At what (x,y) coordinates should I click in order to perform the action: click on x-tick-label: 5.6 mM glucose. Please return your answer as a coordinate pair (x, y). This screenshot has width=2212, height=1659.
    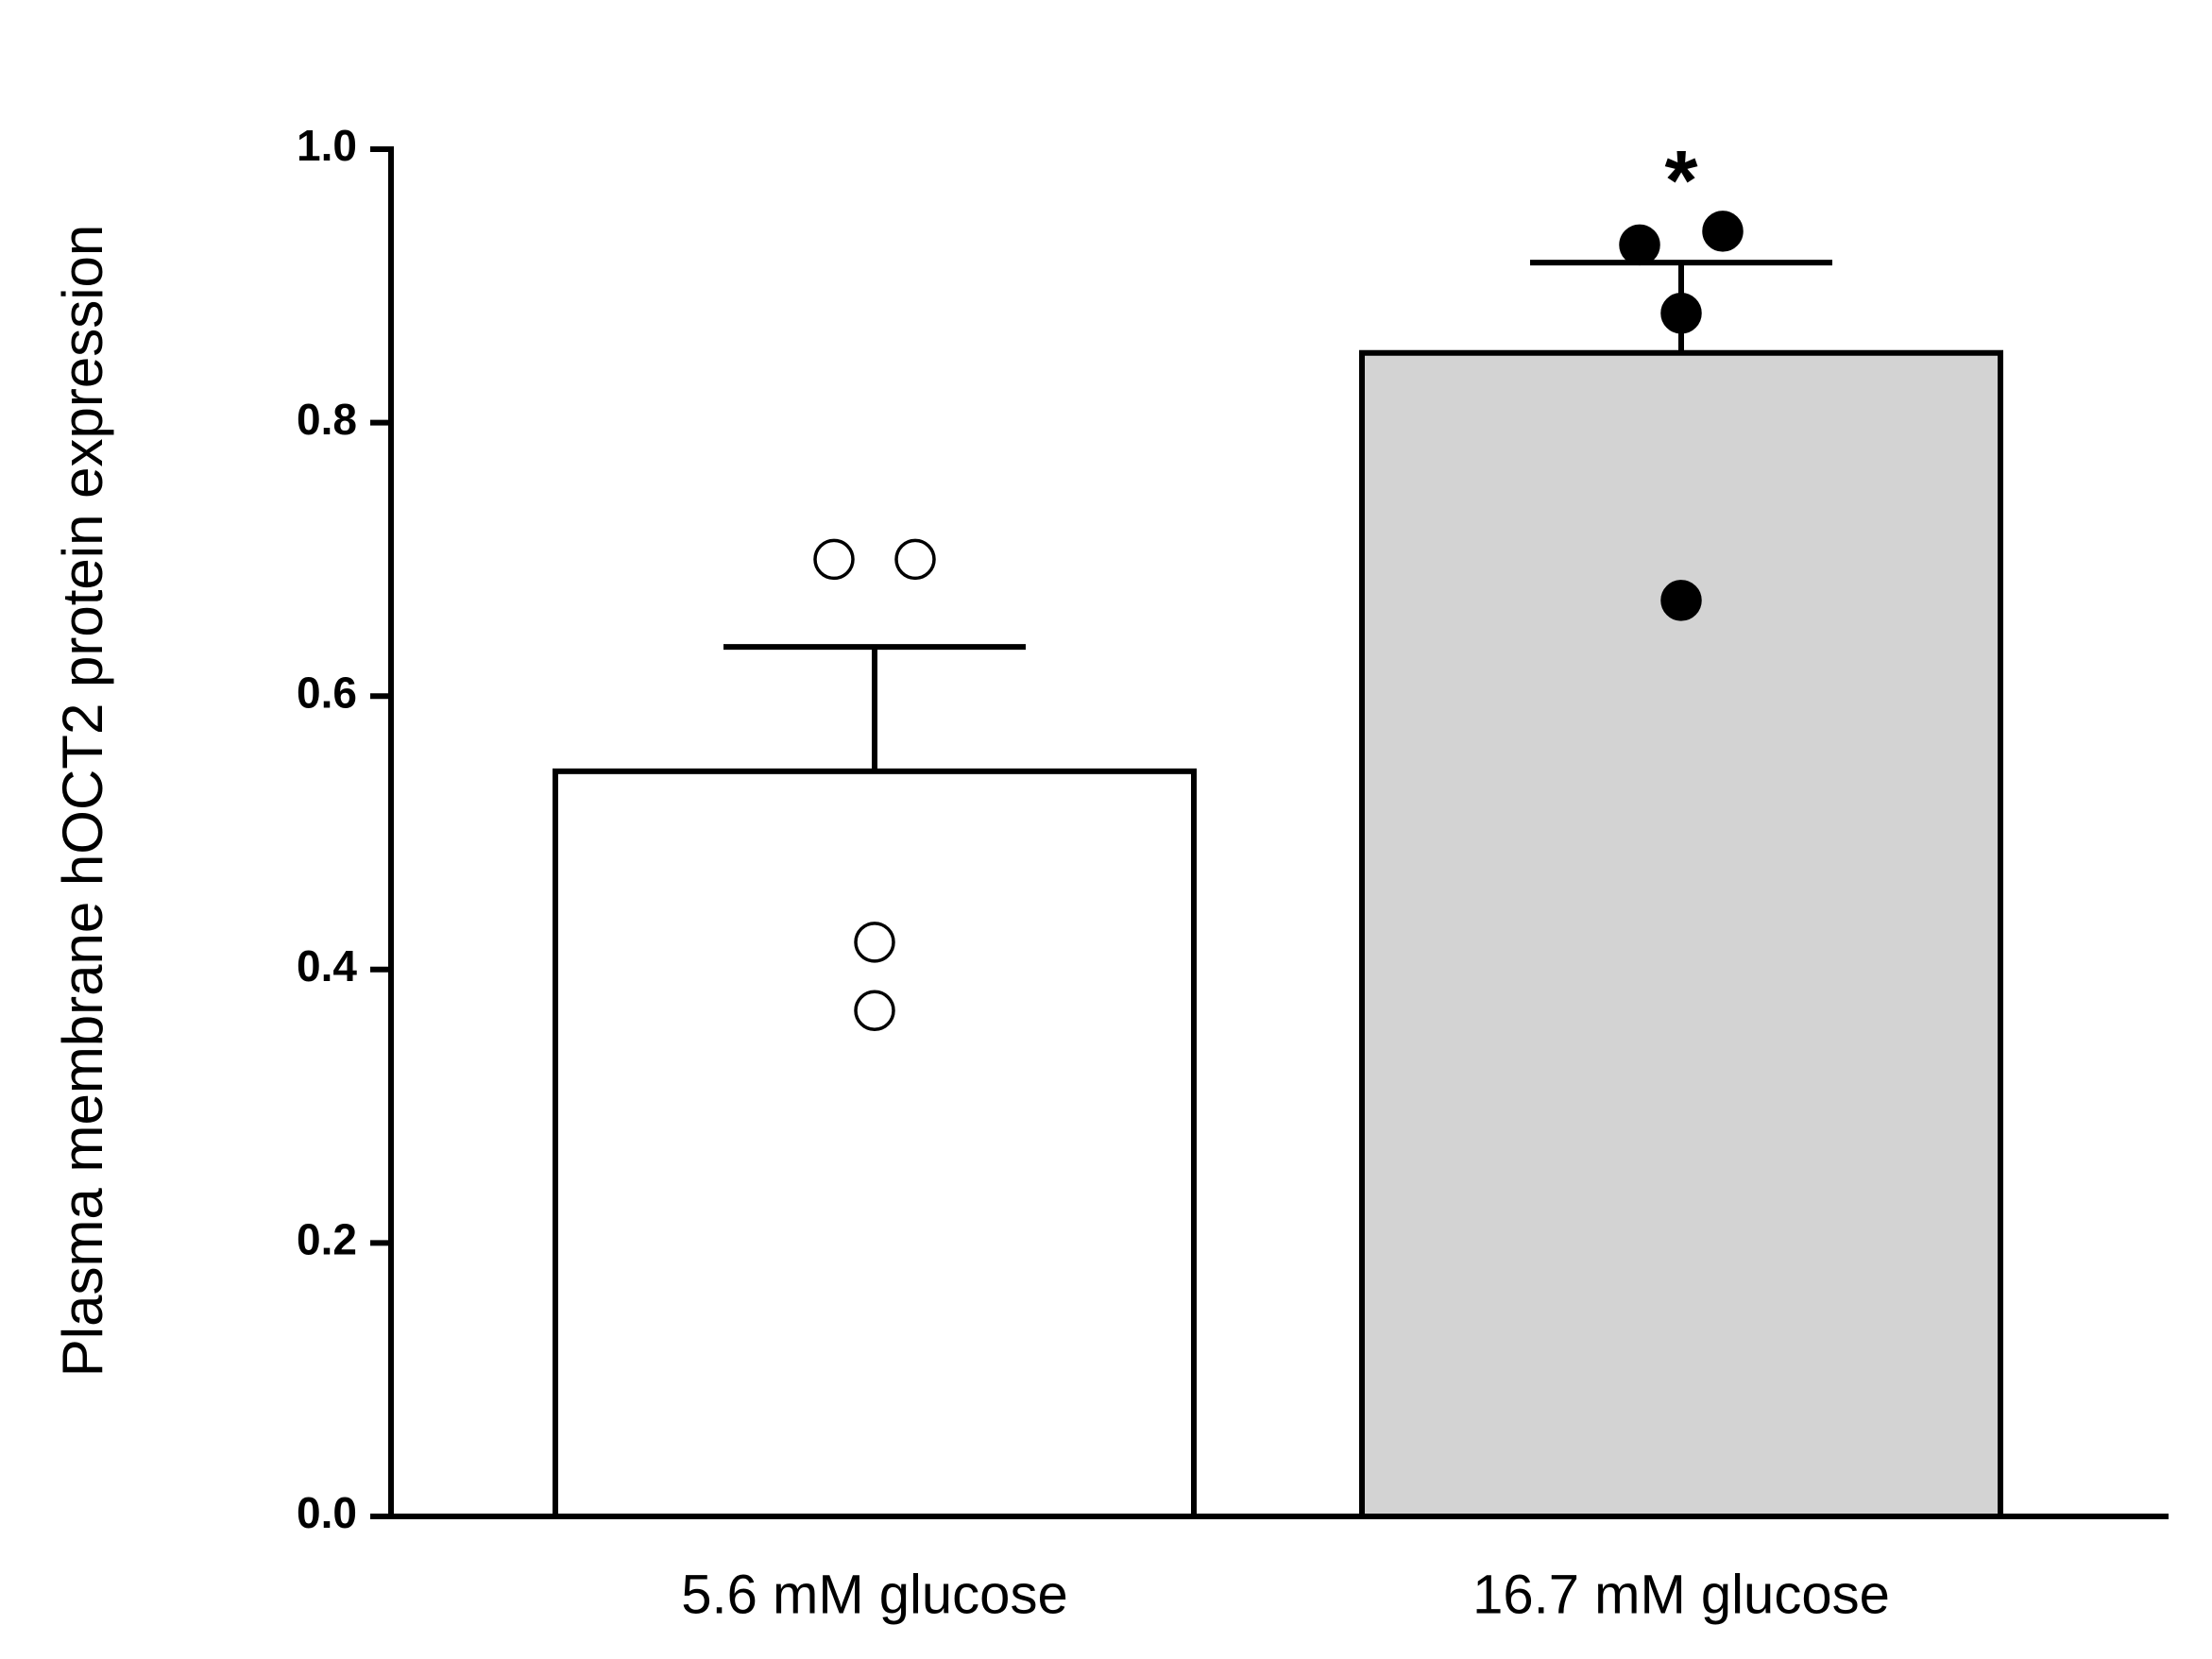
    Looking at the image, I should click on (874, 1594).